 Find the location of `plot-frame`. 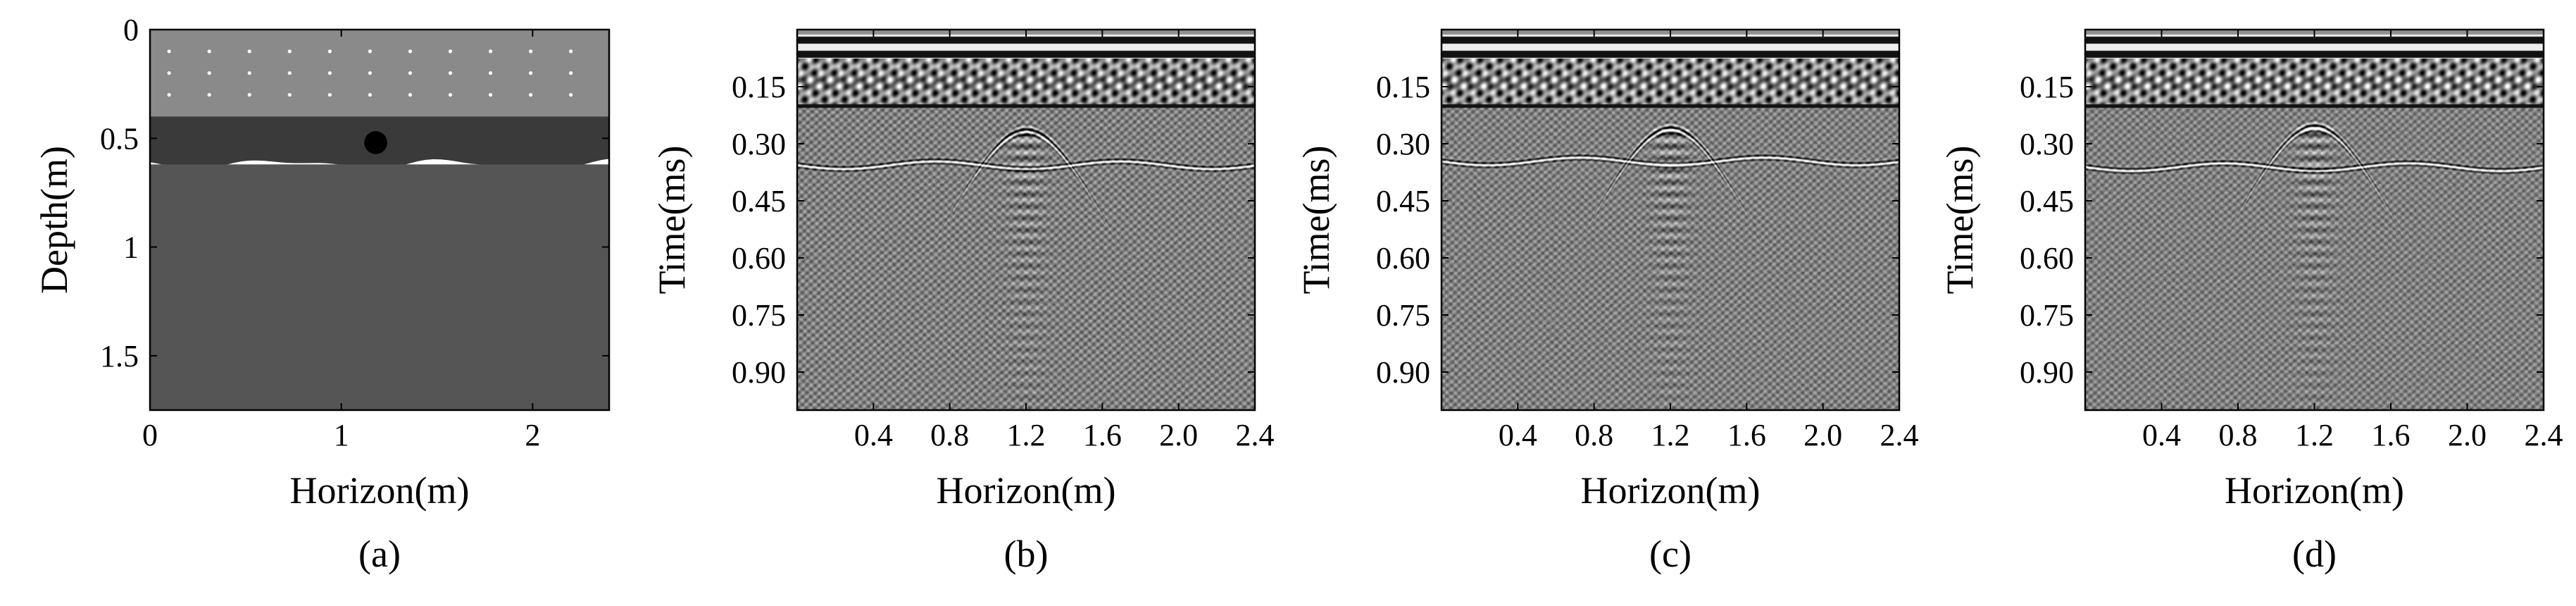

plot-frame is located at coordinates (380, 220).